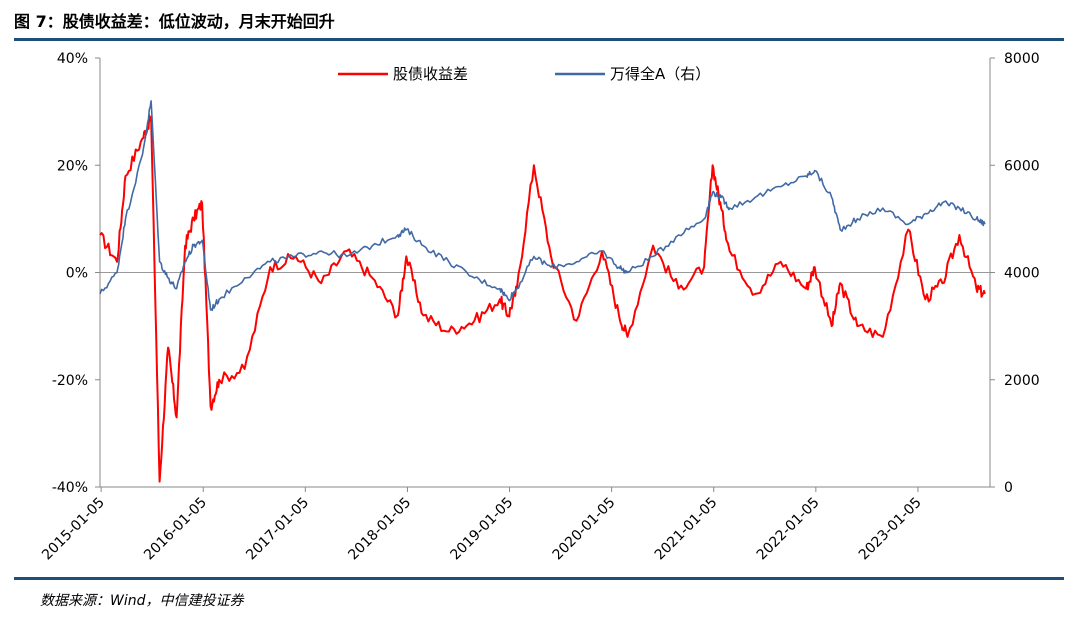  I want to click on legend: 股债收益差 万得全A（右）, so click(524, 74).